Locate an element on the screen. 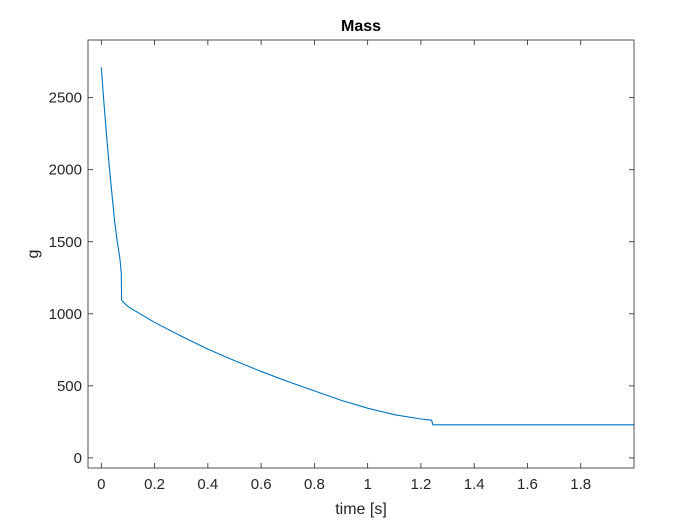  x-tick-label: 1.6 is located at coordinates (527, 484).